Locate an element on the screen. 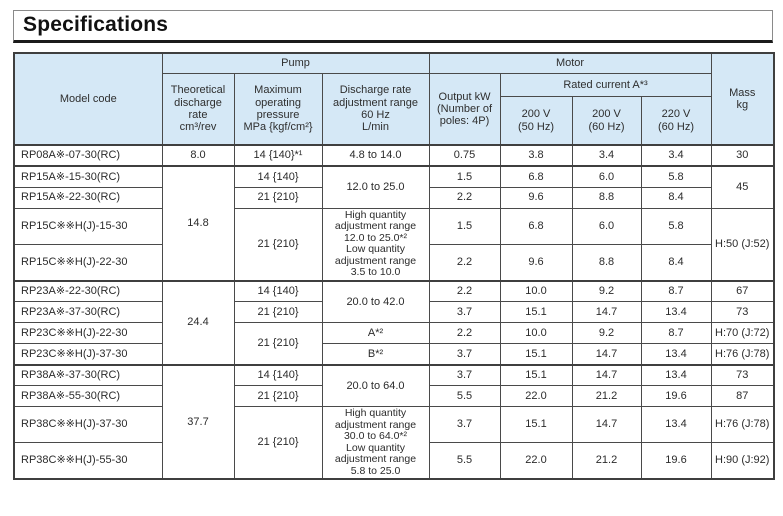 The image size is (783, 516). mass-cell: H:50 (J:52) is located at coordinates (742, 244).